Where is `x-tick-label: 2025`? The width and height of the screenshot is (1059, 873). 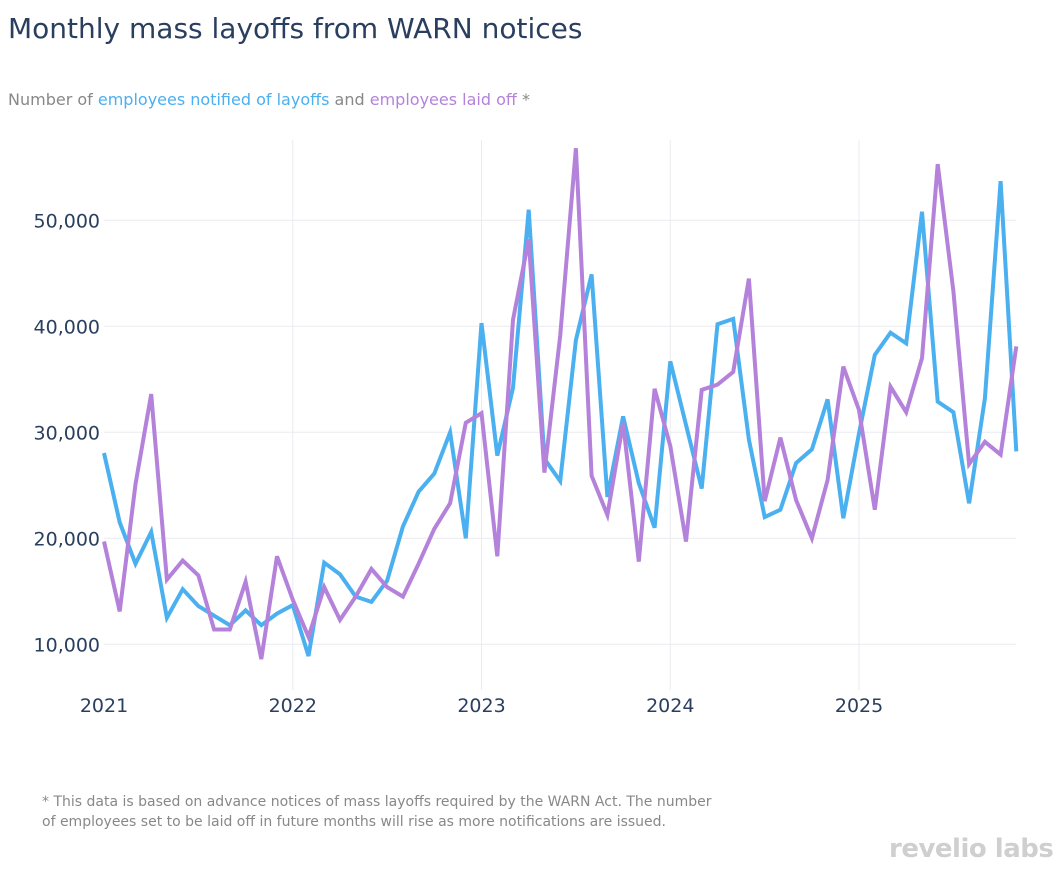
x-tick-label: 2025 is located at coordinates (859, 706).